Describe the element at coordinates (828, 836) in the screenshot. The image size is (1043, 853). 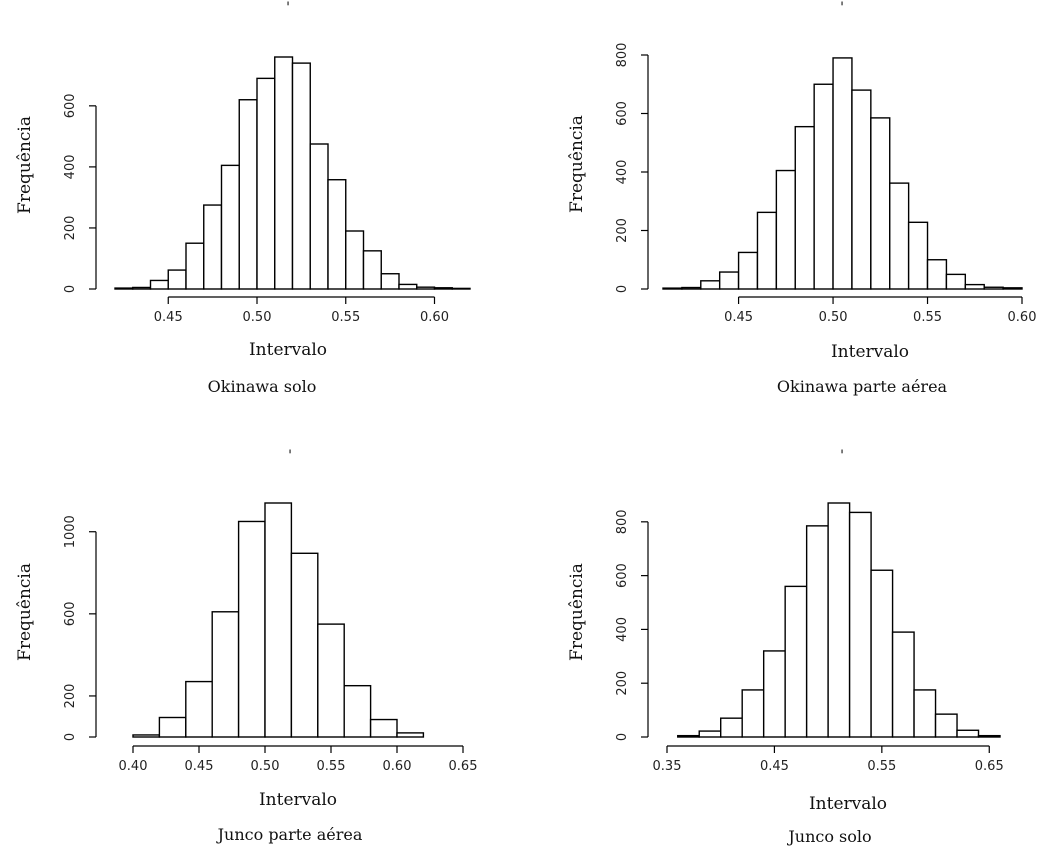
I see `panel-caption: Junco solo` at that location.